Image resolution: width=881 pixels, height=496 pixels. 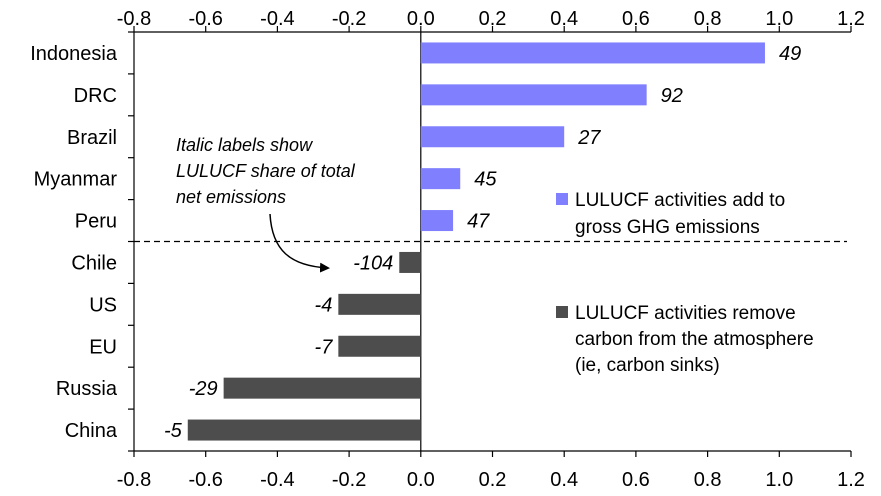 What do you see at coordinates (379, 304) in the screenshot?
I see `bar-us` at bounding box center [379, 304].